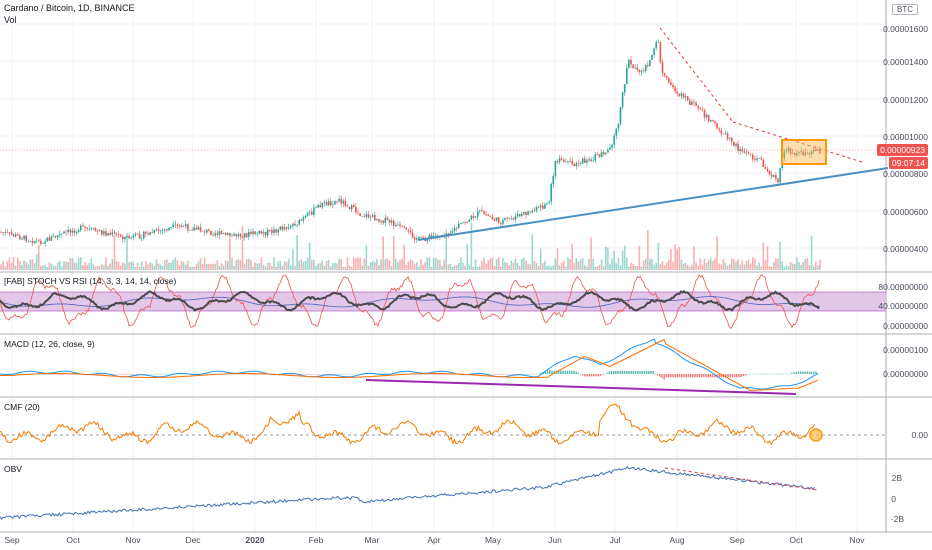  What do you see at coordinates (804, 152) in the screenshot?
I see `consolidation-box` at bounding box center [804, 152].